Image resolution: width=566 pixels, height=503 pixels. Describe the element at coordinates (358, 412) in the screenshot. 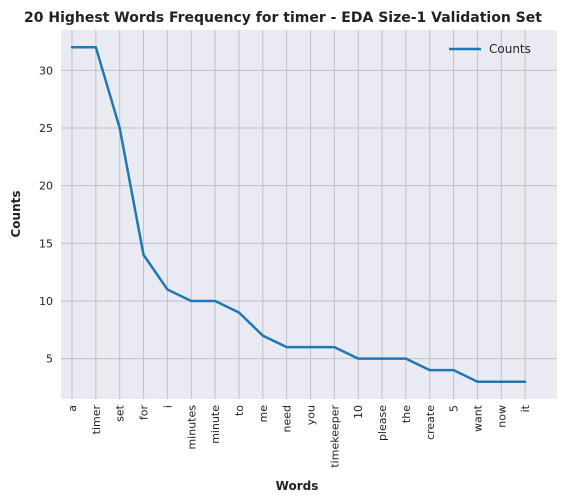

I see `x-tick-label: 10` at that location.